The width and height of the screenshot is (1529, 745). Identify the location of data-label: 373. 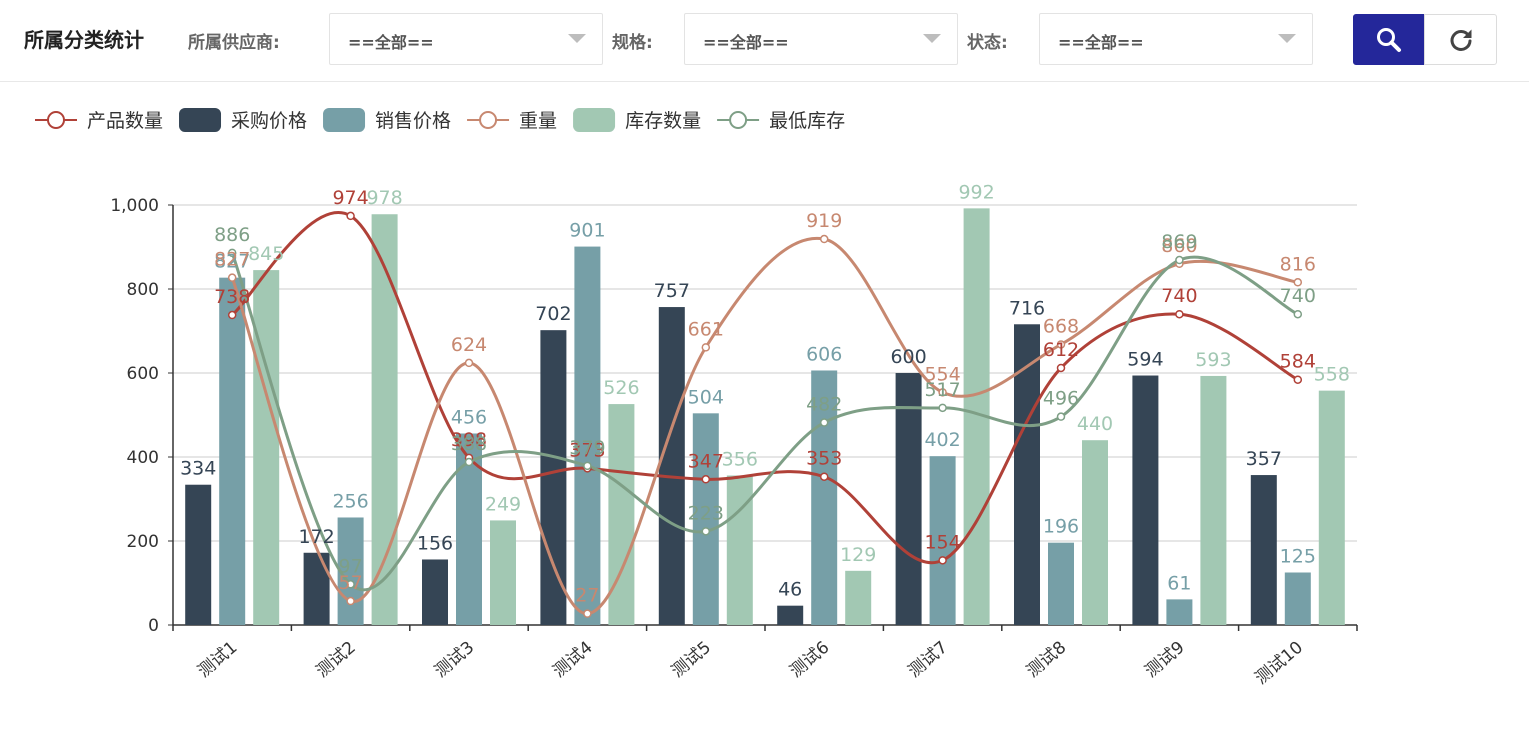
(587, 450).